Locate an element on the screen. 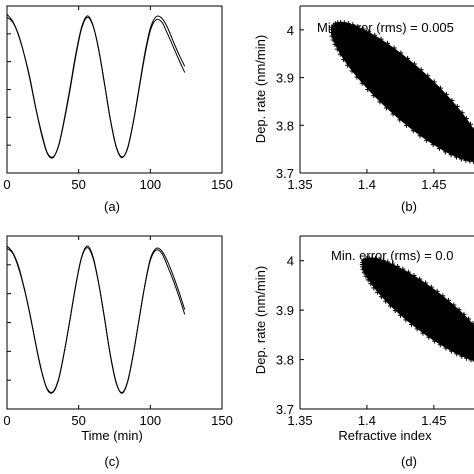 The height and width of the screenshot is (474, 474). panel-b-x-tick-label: 1.45 is located at coordinates (433, 184).